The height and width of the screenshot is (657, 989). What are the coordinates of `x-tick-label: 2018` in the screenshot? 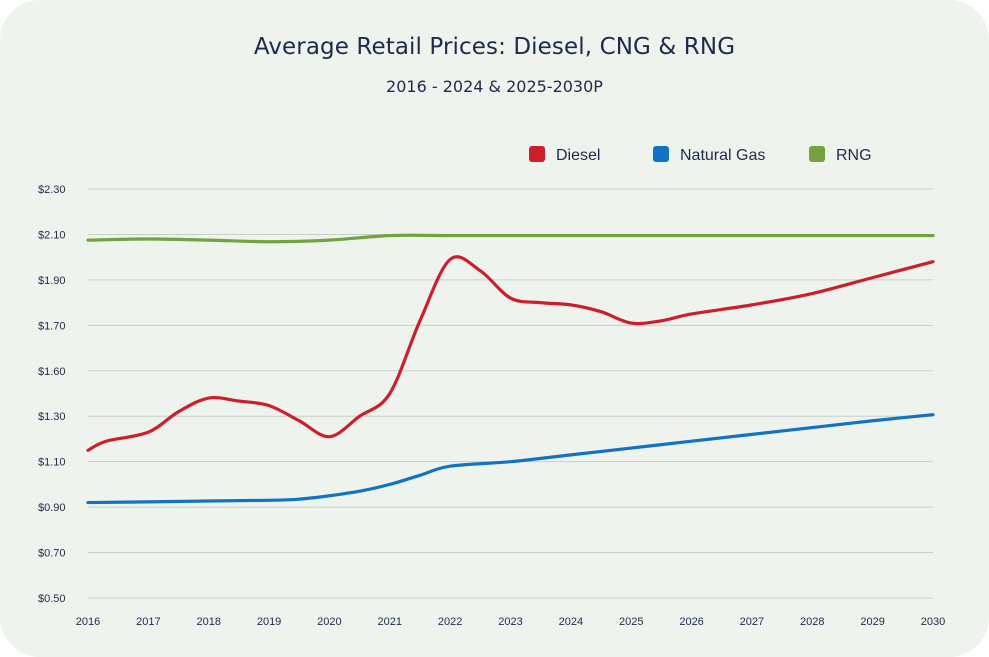 It's located at (208, 622).